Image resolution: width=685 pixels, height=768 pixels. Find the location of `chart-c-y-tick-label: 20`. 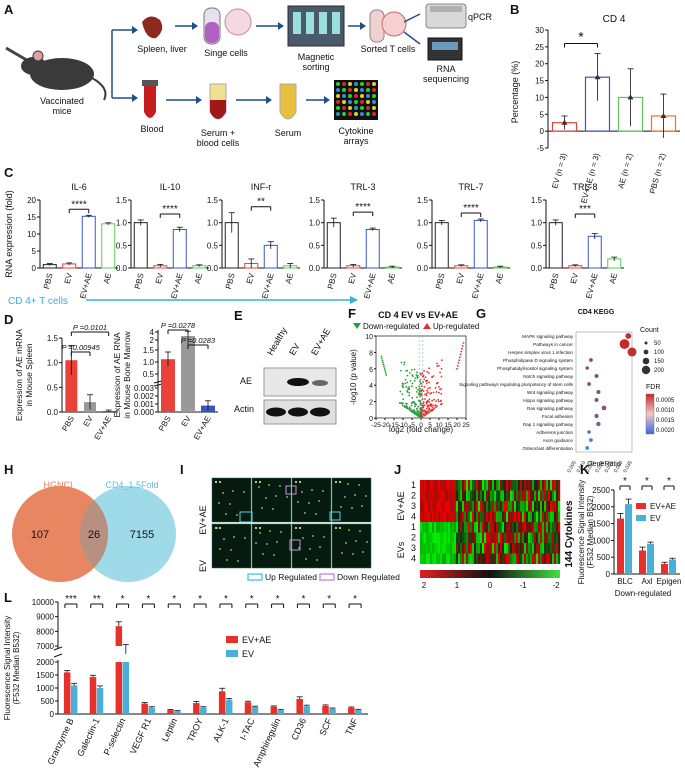

chart-c-y-tick-label: 20 is located at coordinates (31, 200).